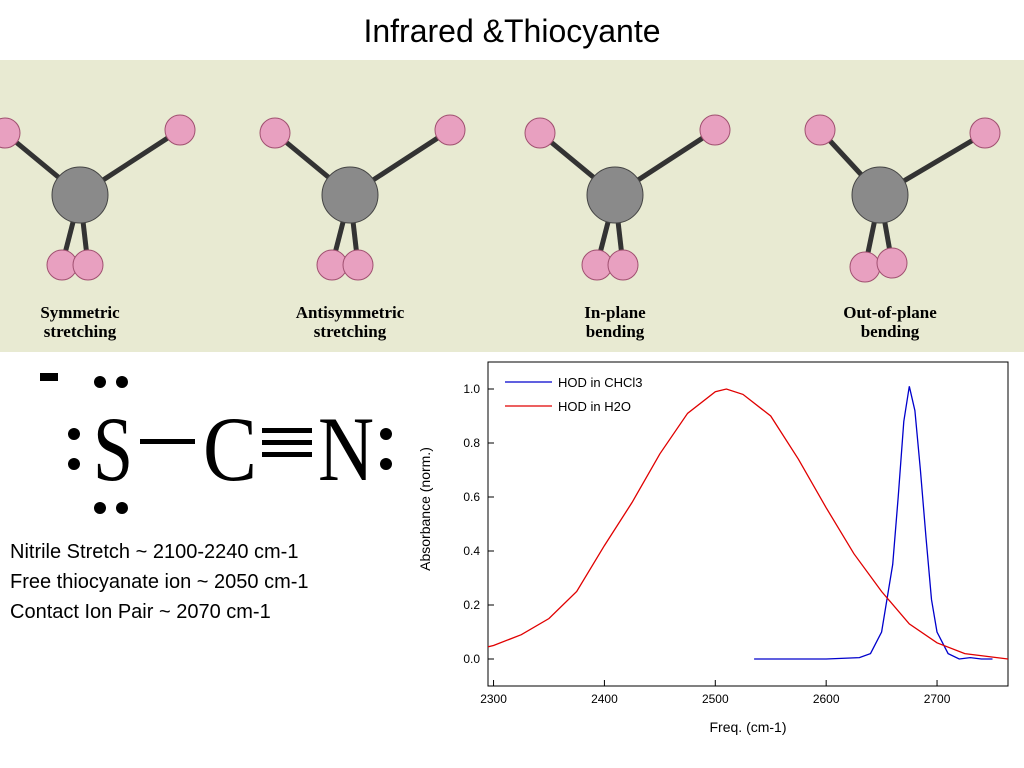  I want to click on x-tick-label: 2500, so click(715, 699).